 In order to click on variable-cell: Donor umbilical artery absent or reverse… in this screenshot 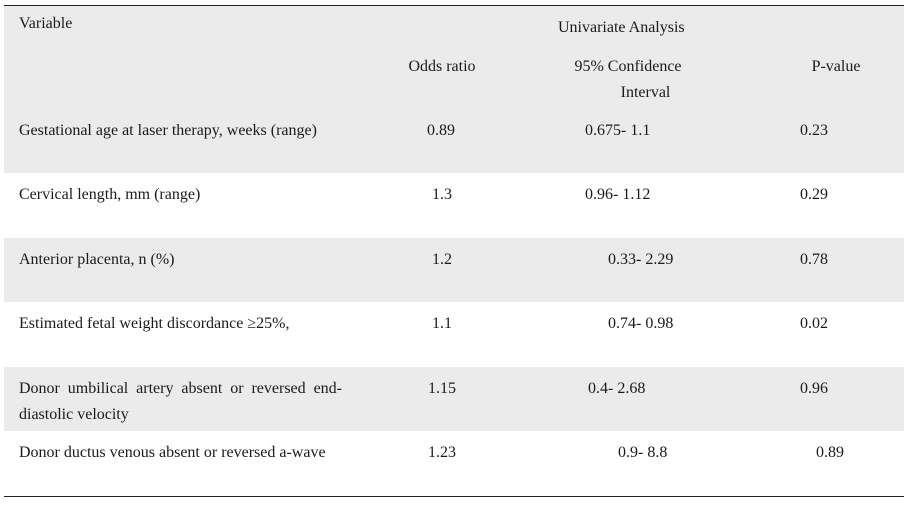, I will do `click(180, 401)`.